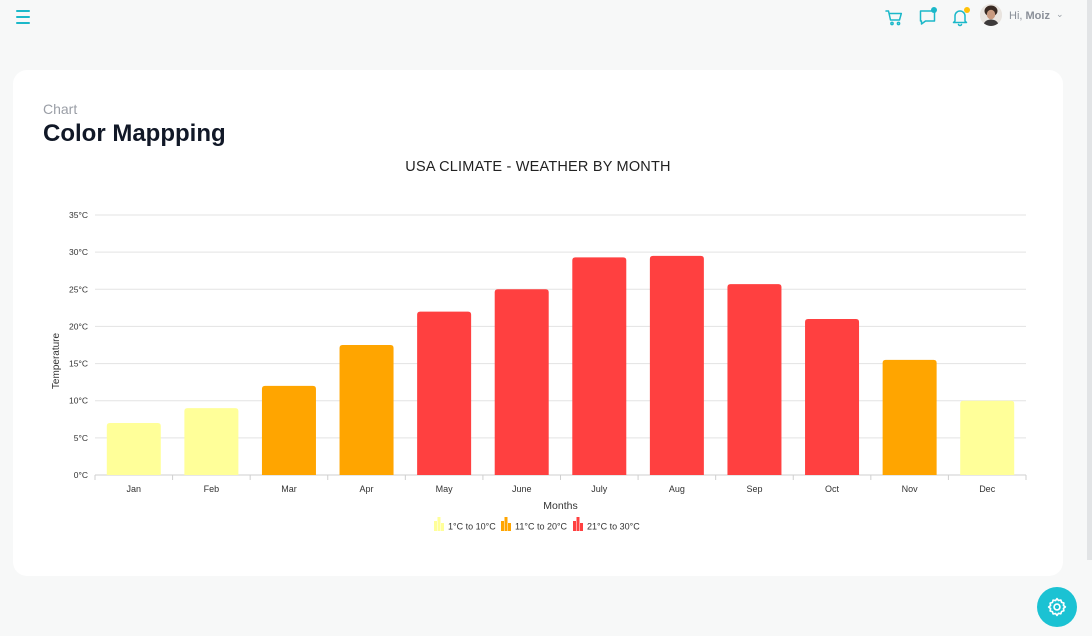 The height and width of the screenshot is (636, 1092). Describe the element at coordinates (211, 441) in the screenshot. I see `bar-feb` at that location.